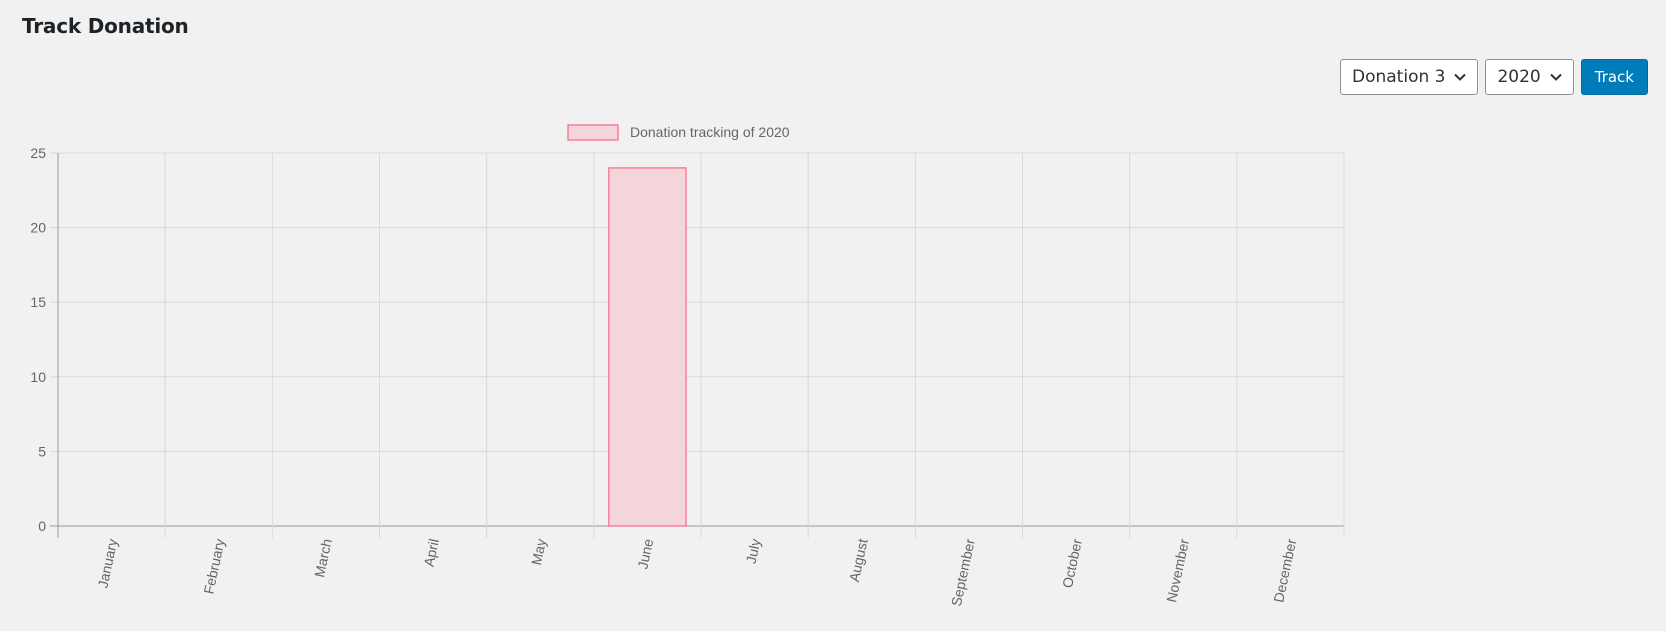  I want to click on donation-select-value: Donation 3, so click(1399, 77).